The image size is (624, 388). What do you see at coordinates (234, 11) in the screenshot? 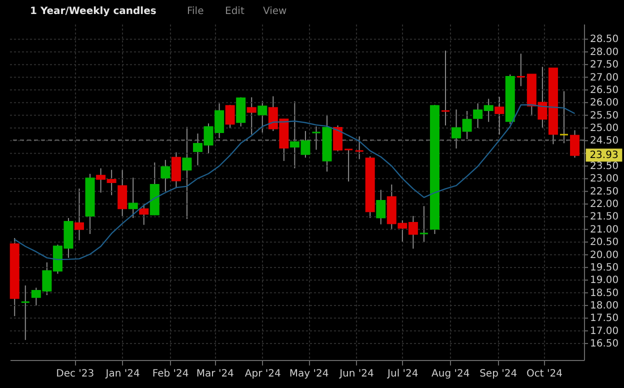
I see `text: Edit` at bounding box center [234, 11].